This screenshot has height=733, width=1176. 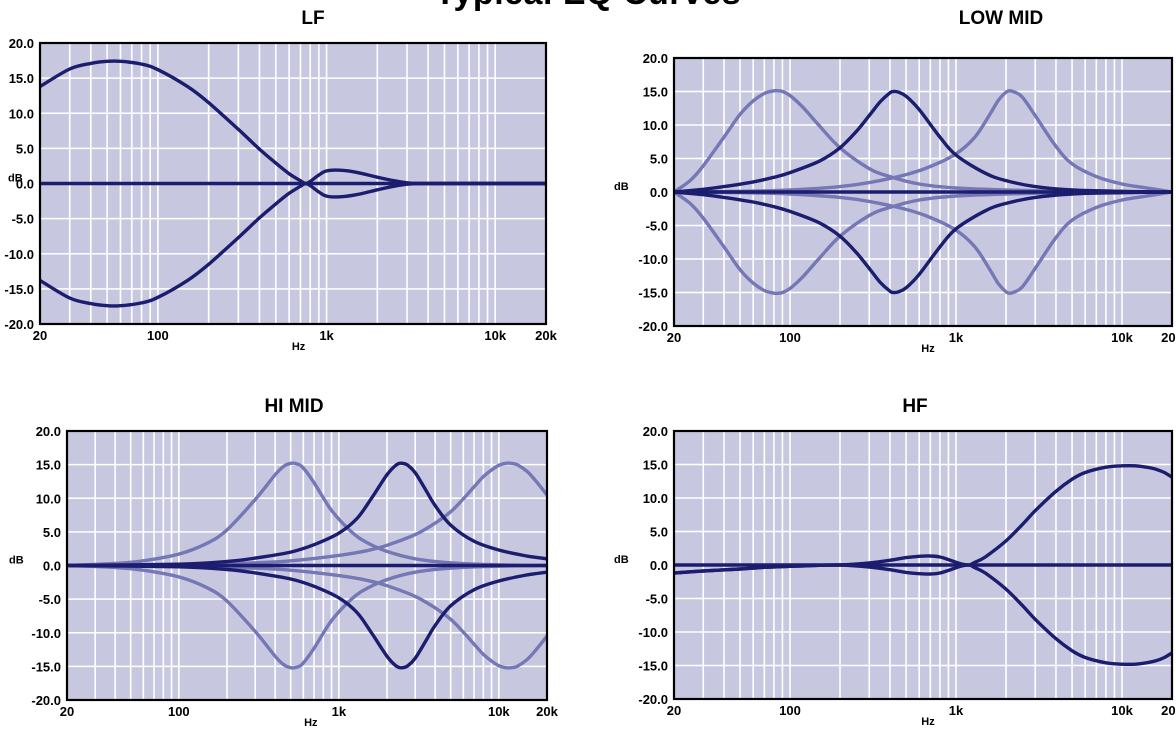 I want to click on chart-title: HI MID, so click(x=293, y=406).